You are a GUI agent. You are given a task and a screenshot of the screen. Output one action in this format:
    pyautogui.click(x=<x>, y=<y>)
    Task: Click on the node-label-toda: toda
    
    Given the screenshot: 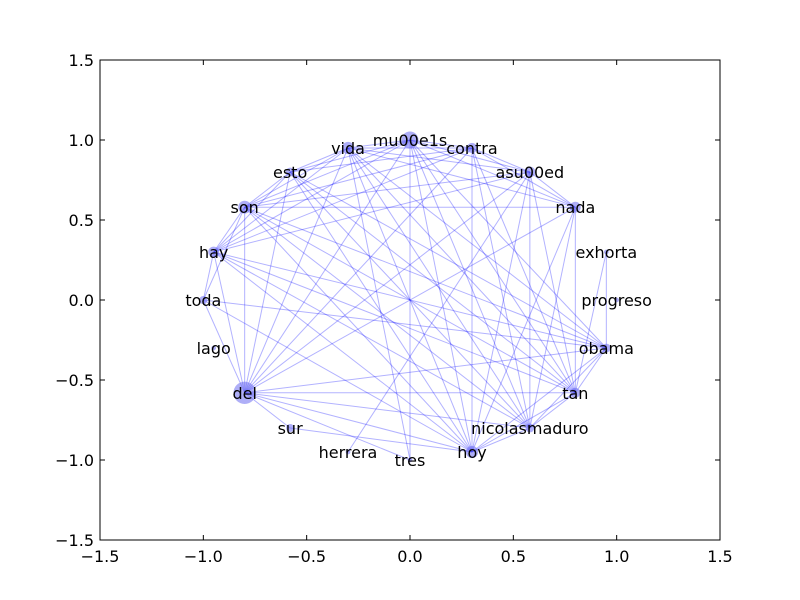 What is the action you would take?
    pyautogui.click(x=203, y=300)
    